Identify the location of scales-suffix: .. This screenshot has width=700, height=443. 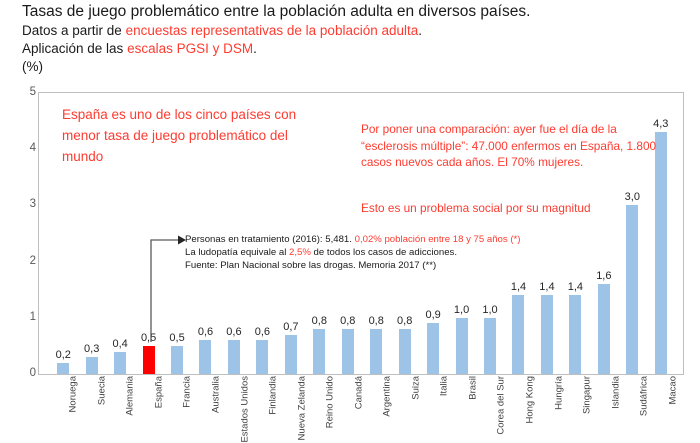
(255, 48).